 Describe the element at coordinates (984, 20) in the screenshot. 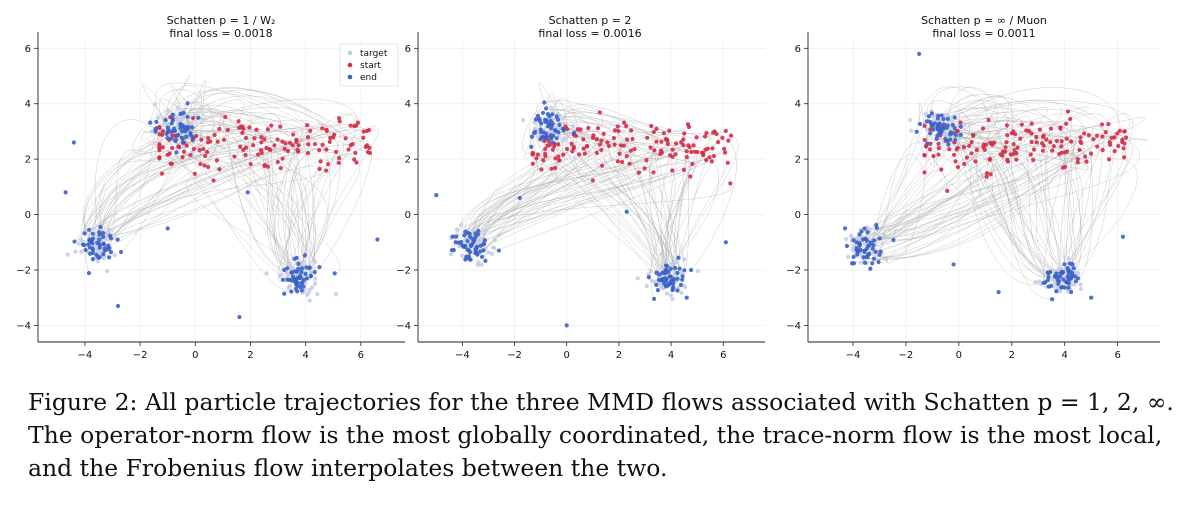

I see `panel-title: Schatten p = ∞ / Muon` at that location.